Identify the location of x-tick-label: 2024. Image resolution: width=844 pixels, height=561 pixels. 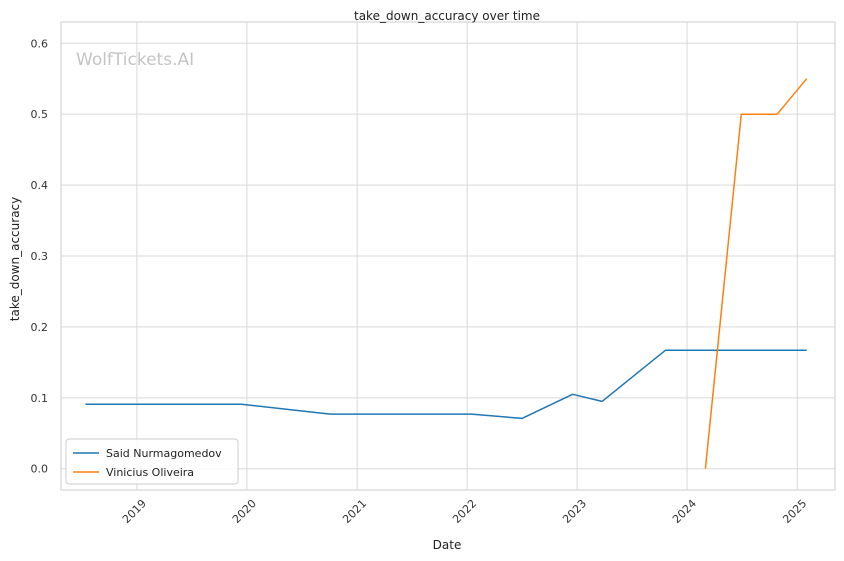
(684, 511).